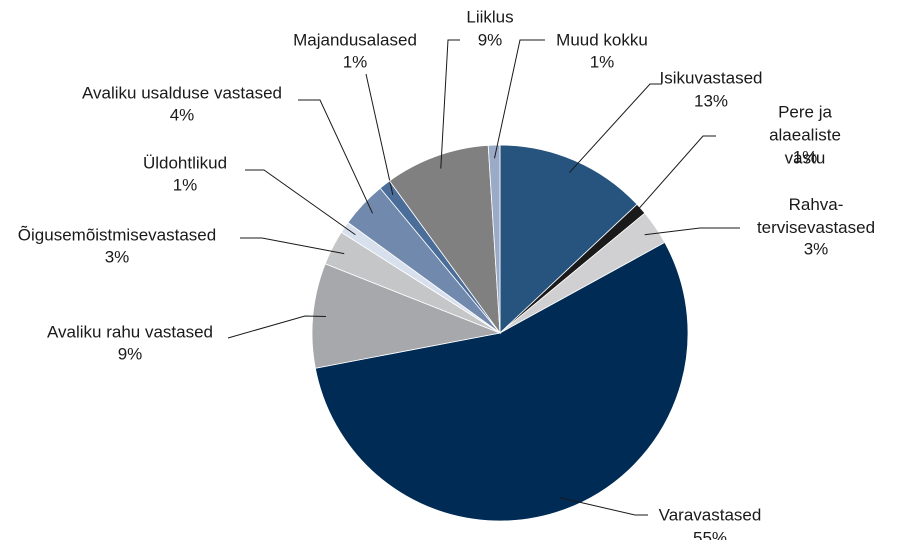 This screenshot has height=540, width=917. Describe the element at coordinates (602, 40) in the screenshot. I see `slice-label: Muud kokku` at that location.